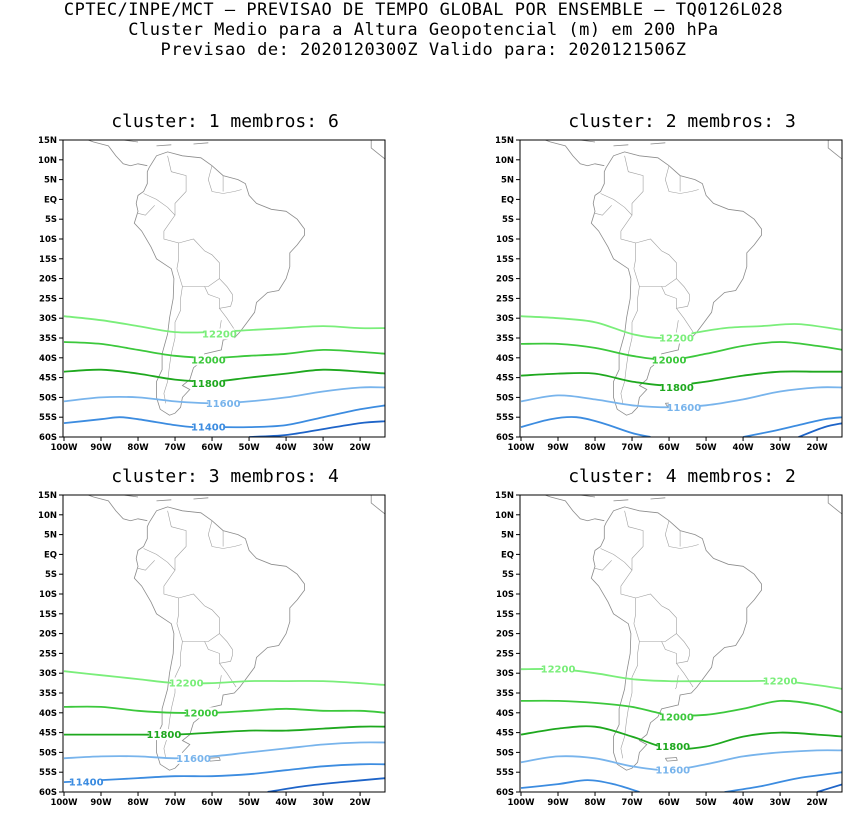 This screenshot has width=847, height=813. Describe the element at coordinates (507, 536) in the screenshot. I see `lat-label: 5N` at that location.